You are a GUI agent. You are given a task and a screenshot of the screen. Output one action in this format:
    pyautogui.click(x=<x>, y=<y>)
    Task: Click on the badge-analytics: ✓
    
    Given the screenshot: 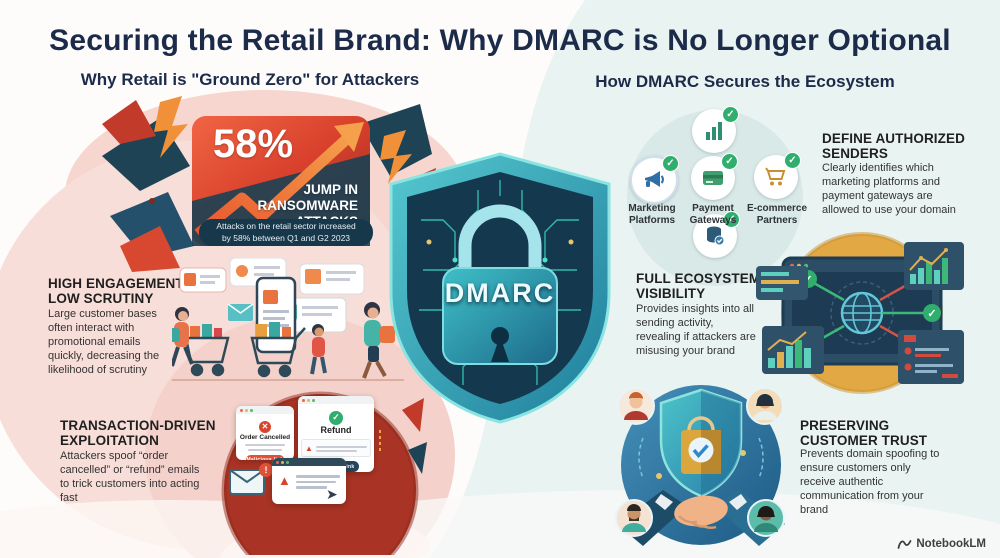 What is the action you would take?
    pyautogui.click(x=715, y=129)
    